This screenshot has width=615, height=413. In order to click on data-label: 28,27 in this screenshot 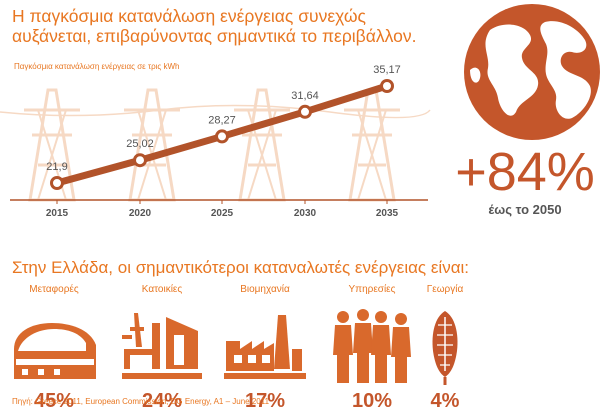, I will do `click(222, 120)`.